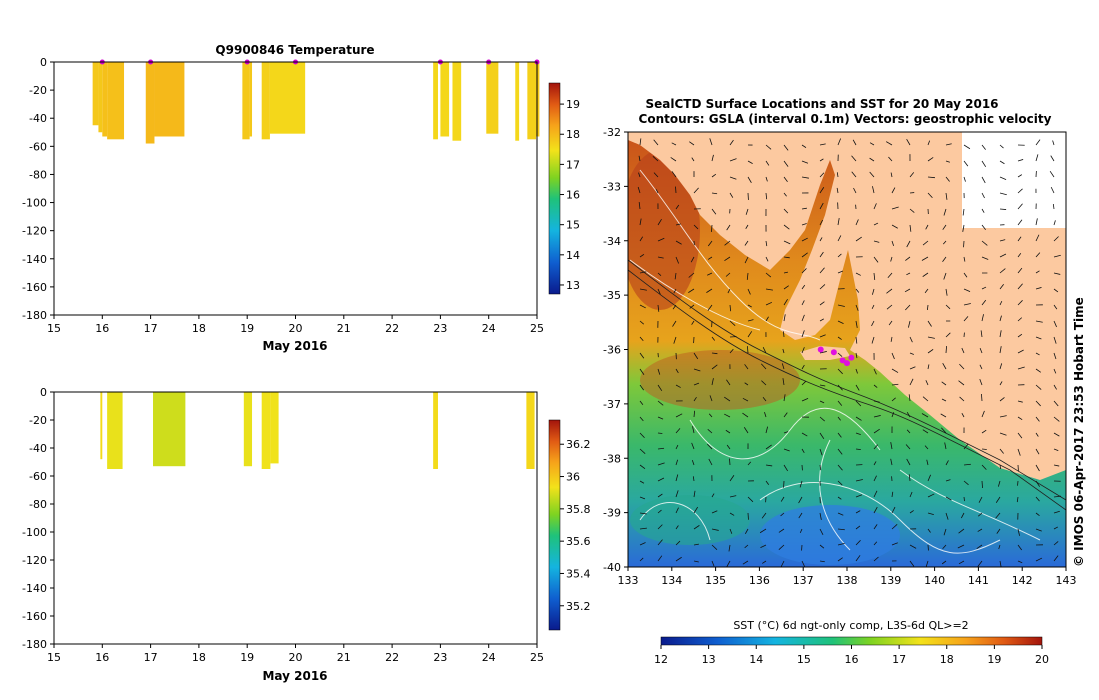 Image resolution: width=1099 pixels, height=700 pixels. I want to click on x-tick-label-4: 19, so click(247, 657).